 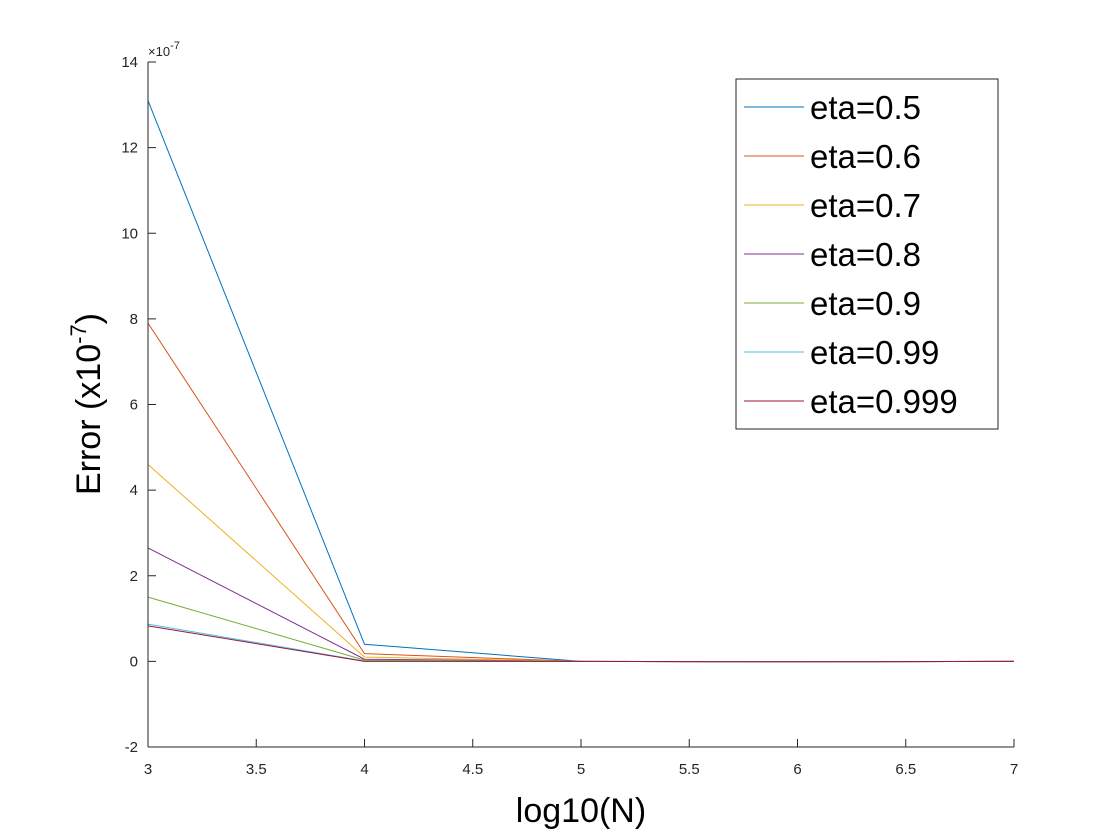 I want to click on y-tick-label: -2, so click(x=131, y=747).